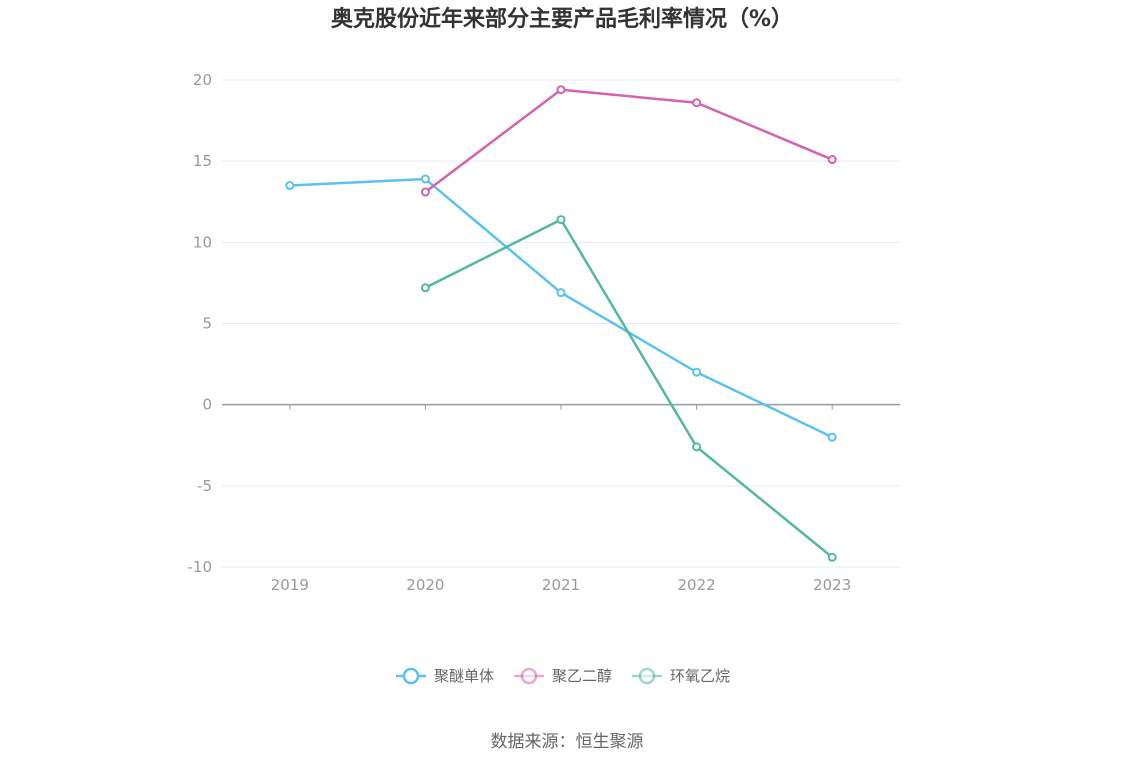 The image size is (1134, 766). What do you see at coordinates (202, 242) in the screenshot?
I see `y-tick-label-2: 10` at bounding box center [202, 242].